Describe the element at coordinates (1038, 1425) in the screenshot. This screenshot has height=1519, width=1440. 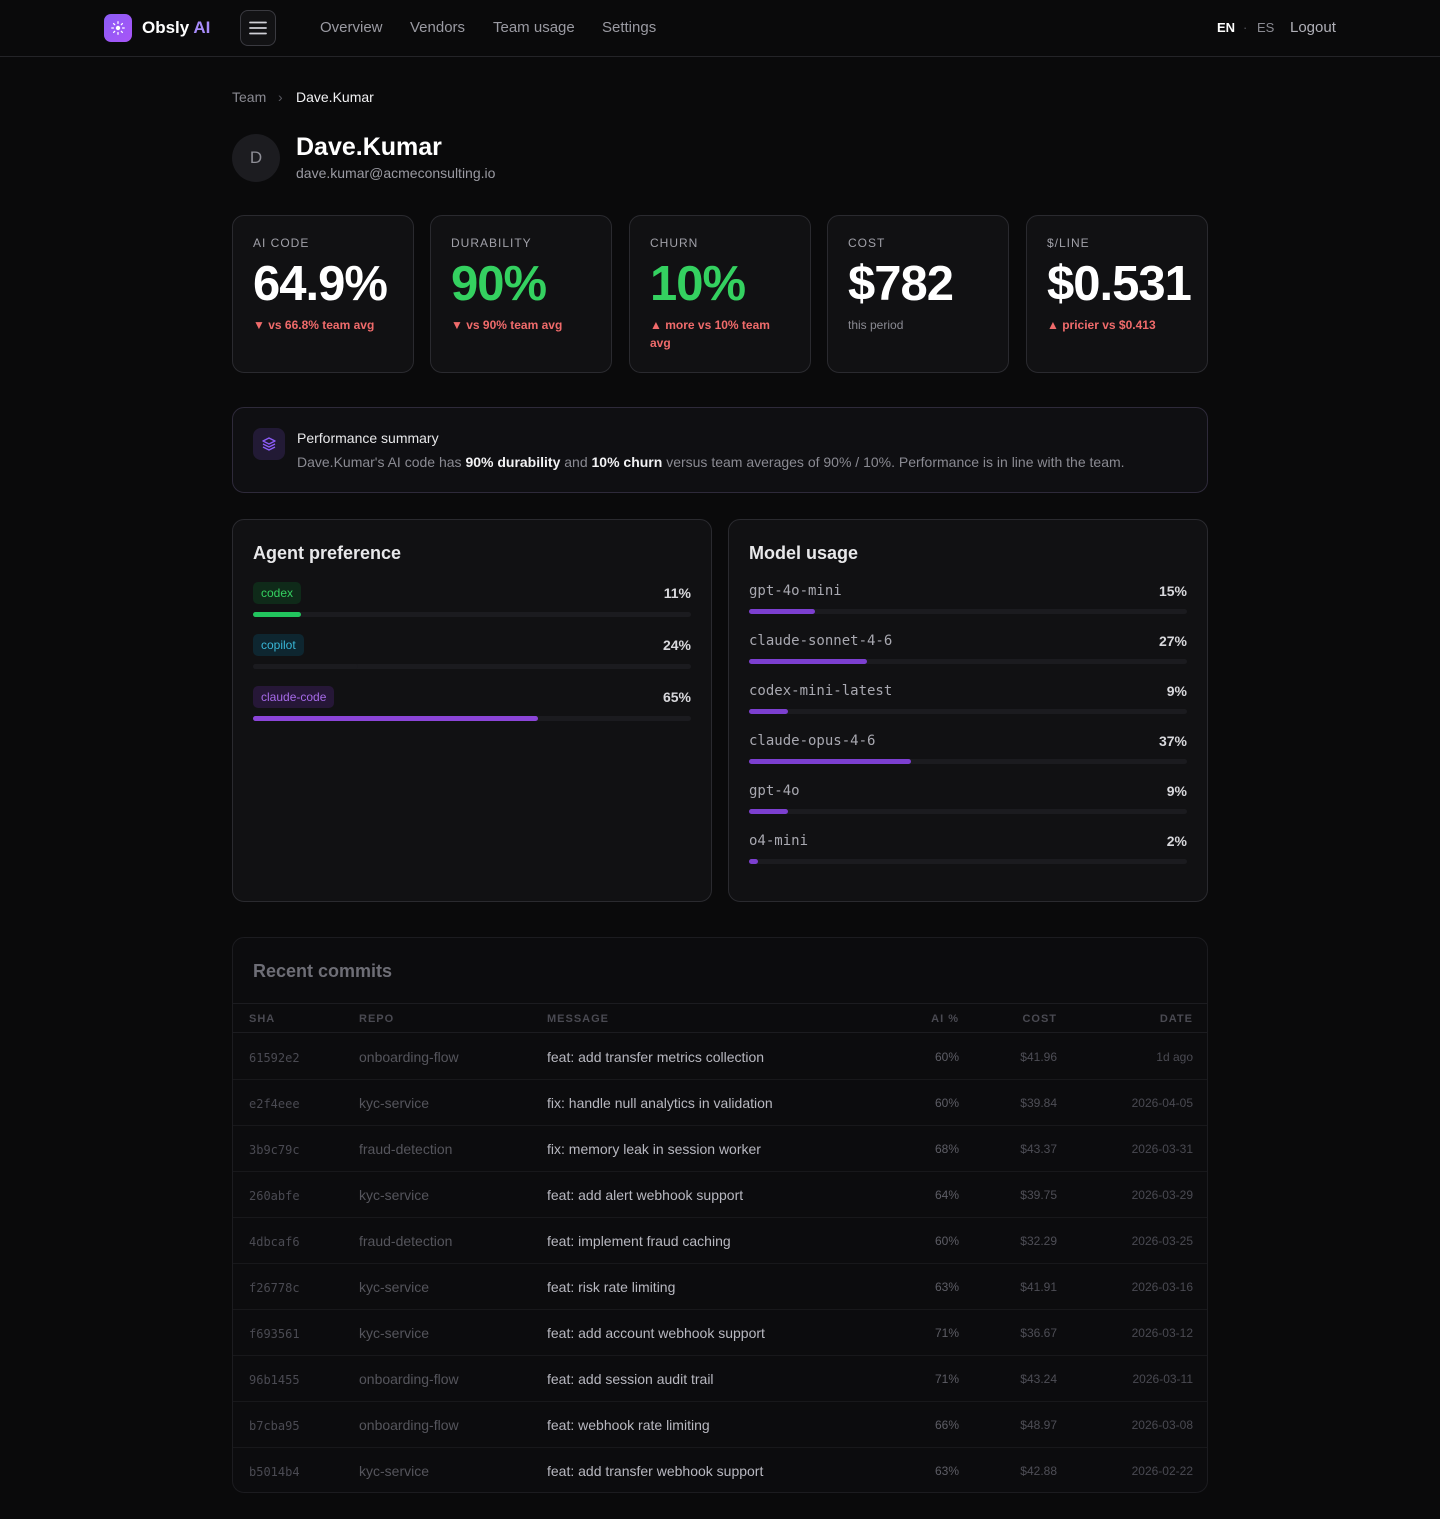
I see `commit-cost: $48.97` at that location.